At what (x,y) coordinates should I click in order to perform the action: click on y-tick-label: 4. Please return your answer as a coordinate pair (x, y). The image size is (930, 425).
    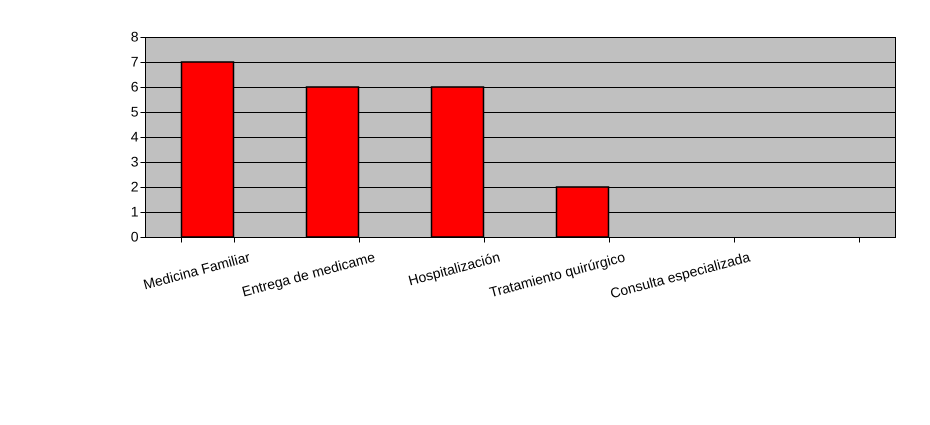
    Looking at the image, I should click on (134, 136).